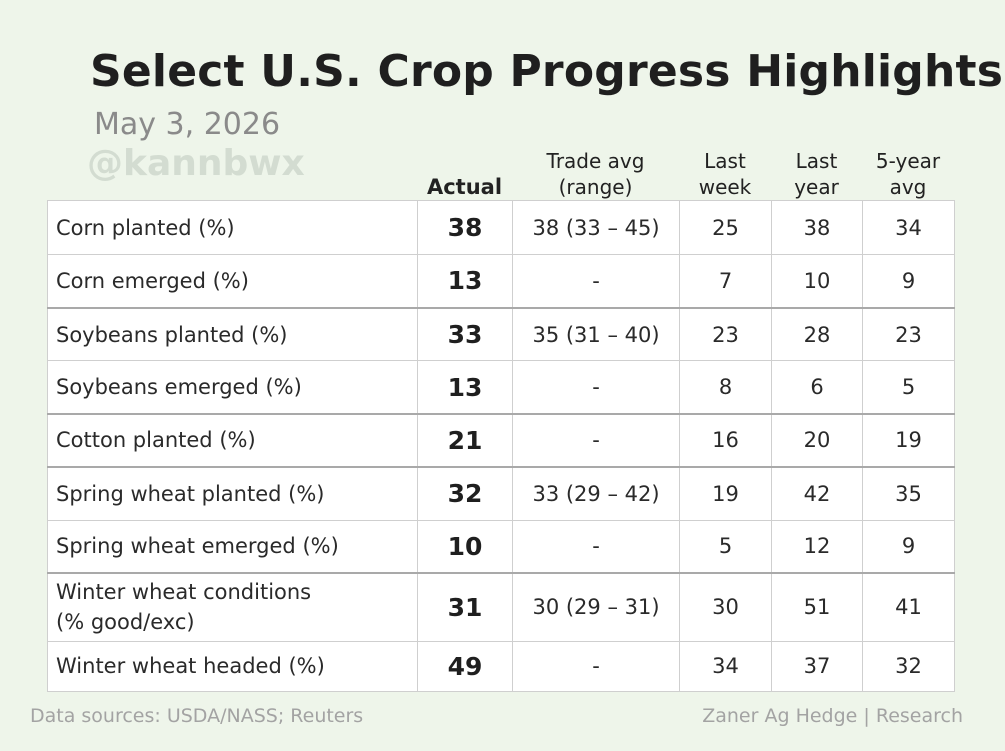  Describe the element at coordinates (725, 440) in the screenshot. I see `last-week-value: 16` at that location.